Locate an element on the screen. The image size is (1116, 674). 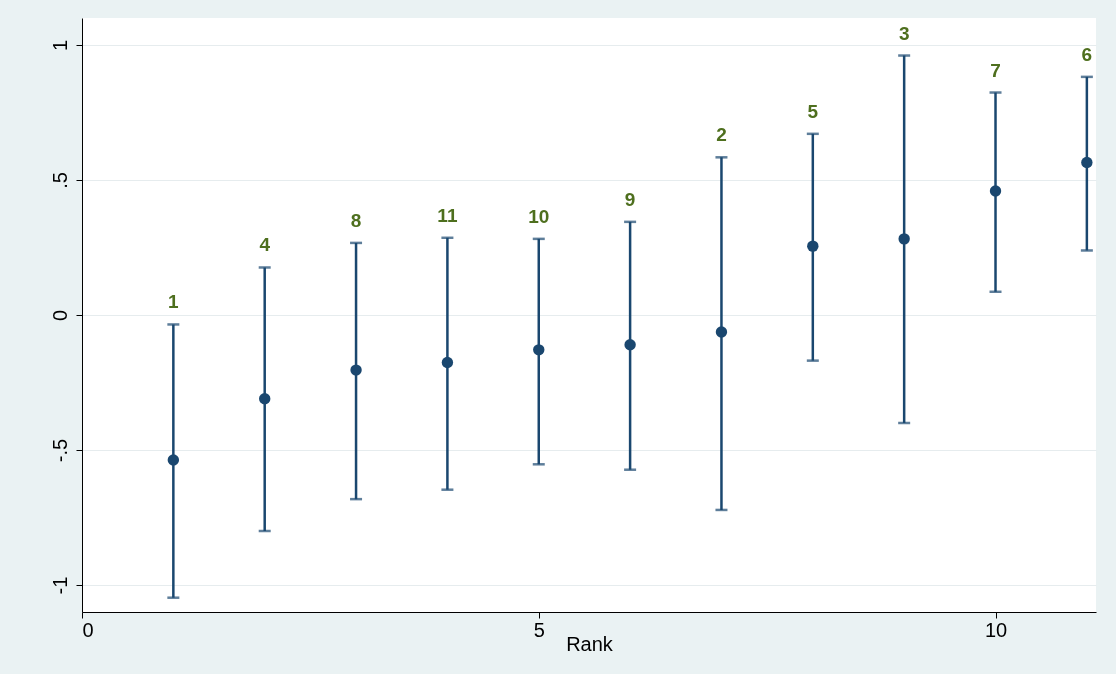
x-tick-label: 0 is located at coordinates (88, 629).